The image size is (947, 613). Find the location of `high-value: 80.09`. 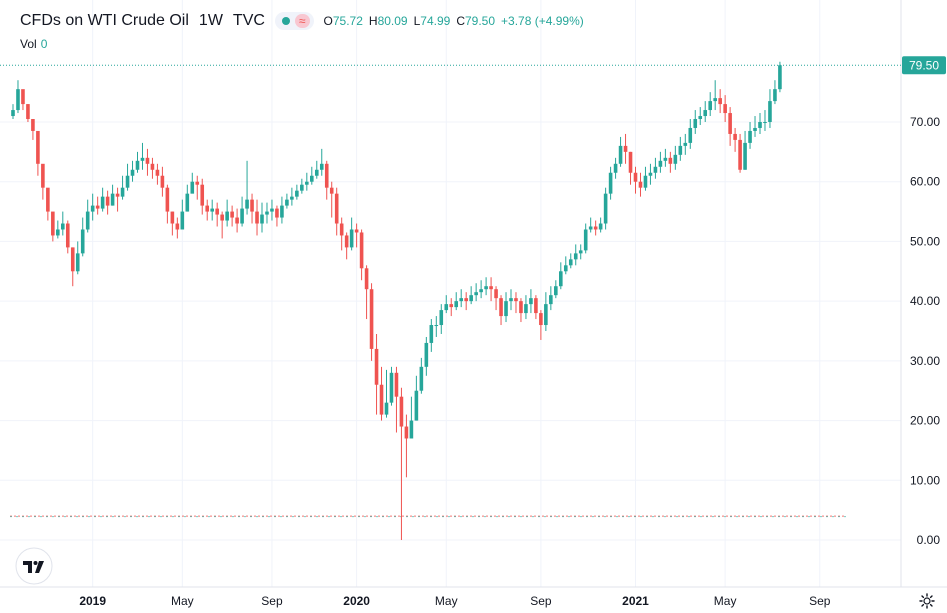

high-value: 80.09 is located at coordinates (392, 21).